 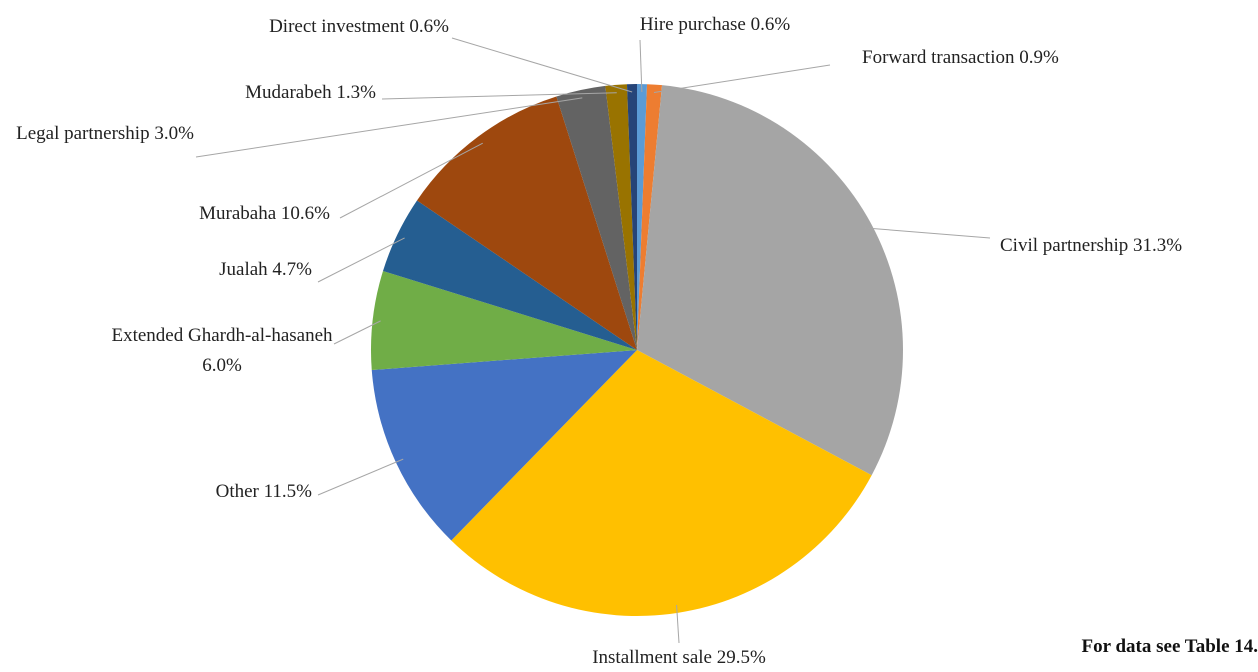 I want to click on slice-label: Installment sale 29.5%, so click(x=679, y=658).